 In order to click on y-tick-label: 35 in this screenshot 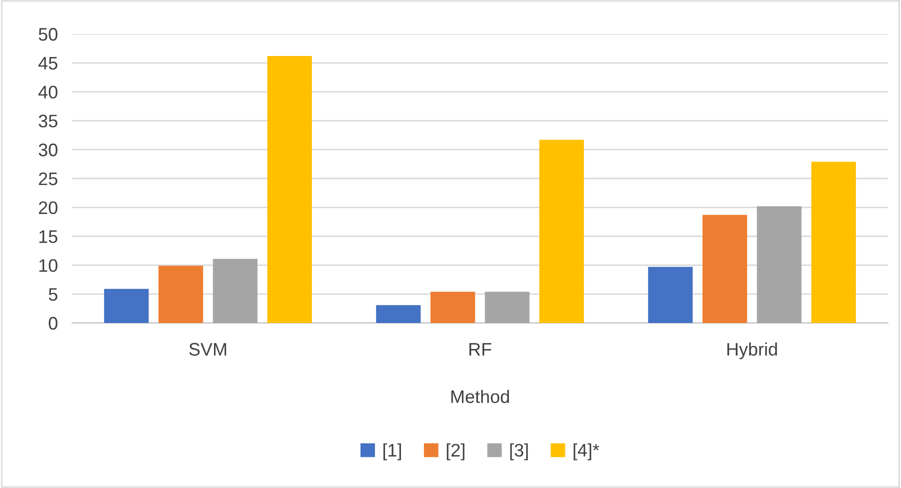, I will do `click(48, 121)`.